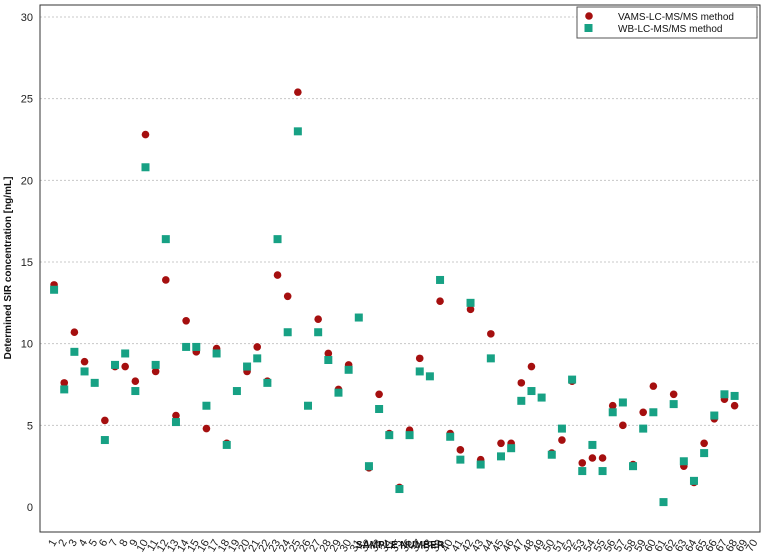  I want to click on x-tick-label: 32, so click(366, 545).